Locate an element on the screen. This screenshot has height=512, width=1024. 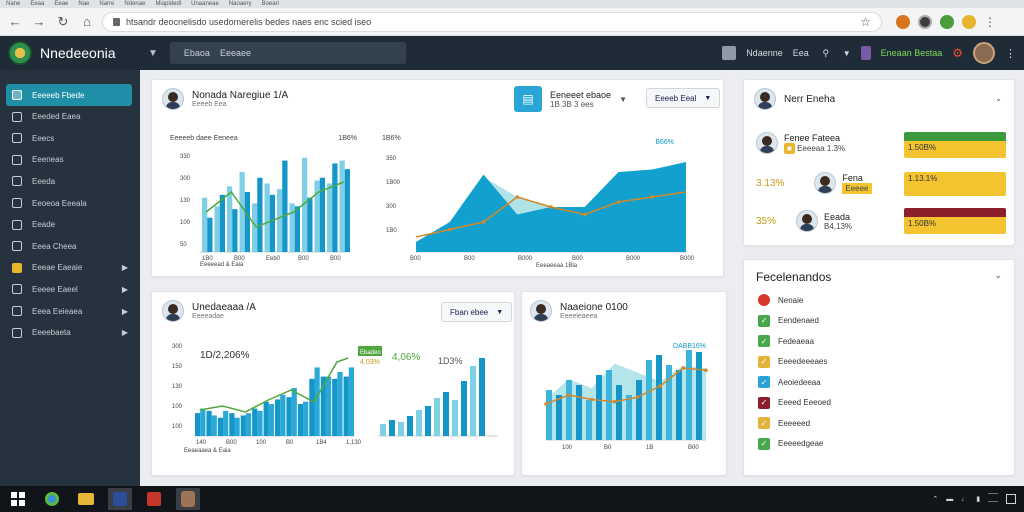
browser-tab: Eeae is located at coordinates (61, 4).